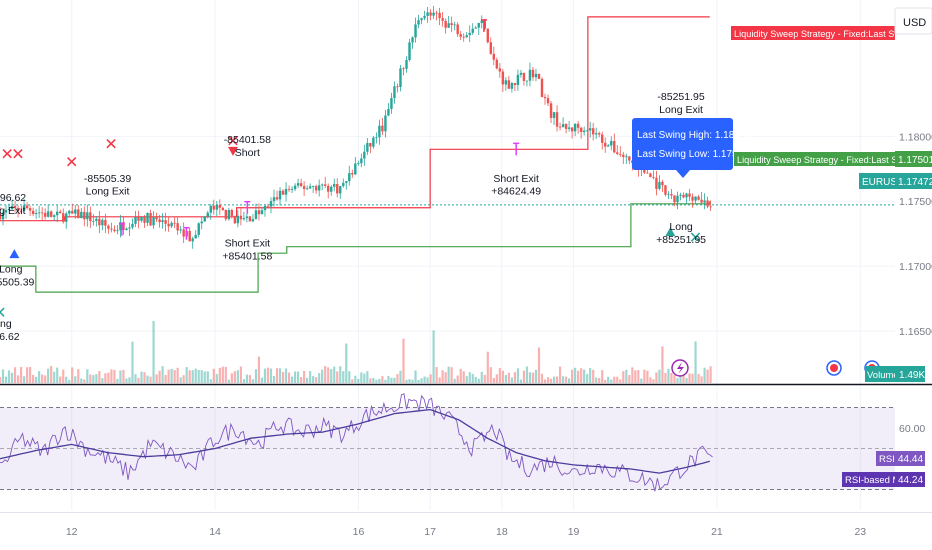 Image resolution: width=932 pixels, height=550 pixels. I want to click on time-axis: 12 14 16 17 18 19 21 23, so click(466, 532).